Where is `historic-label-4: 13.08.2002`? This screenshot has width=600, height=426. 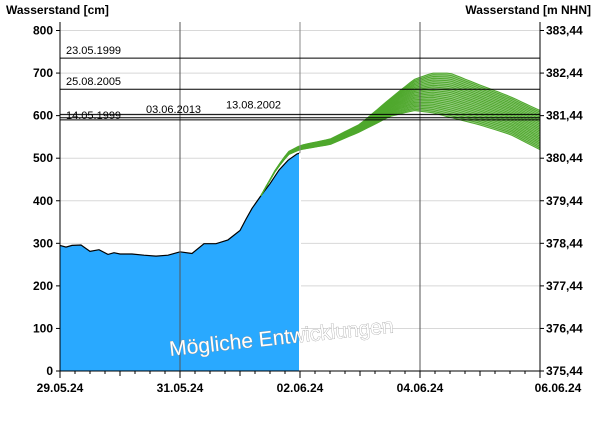
historic-label-4: 13.08.2002 is located at coordinates (253, 105).